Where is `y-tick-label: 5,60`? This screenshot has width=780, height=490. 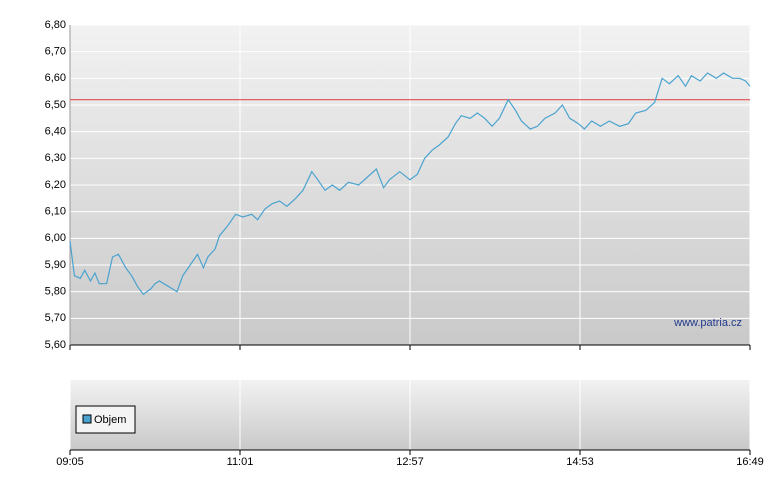 y-tick-label: 5,60 is located at coordinates (55, 345).